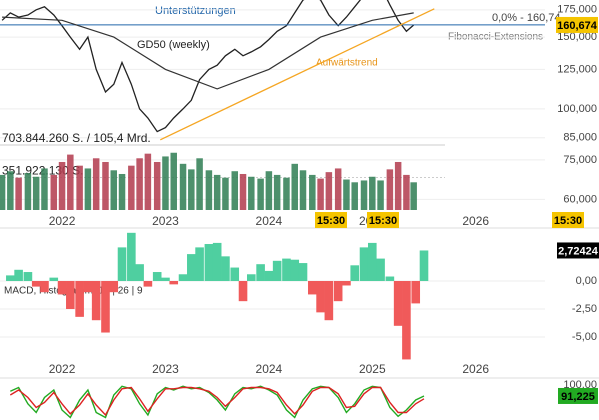 This screenshot has width=599, height=420. Describe the element at coordinates (580, 160) in the screenshot. I see `y-tick-label: 75,000` at that location.